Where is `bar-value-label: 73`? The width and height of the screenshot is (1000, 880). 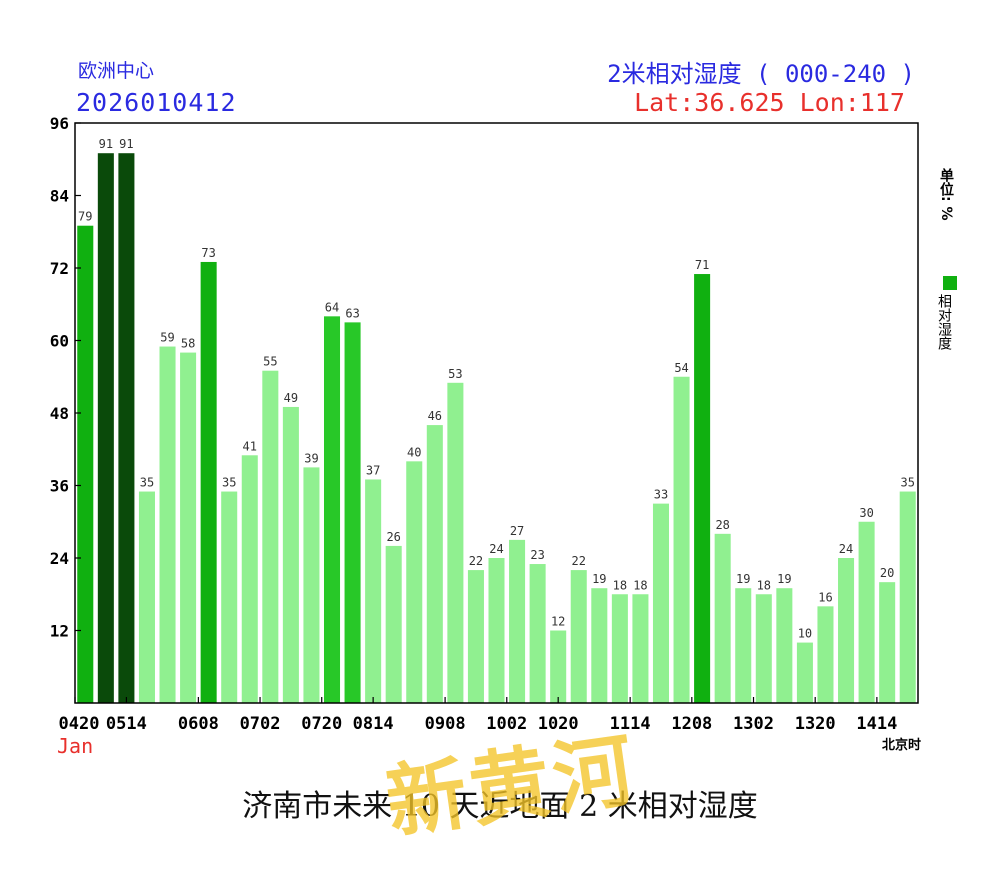 bar-value-label: 73 is located at coordinates (208, 253).